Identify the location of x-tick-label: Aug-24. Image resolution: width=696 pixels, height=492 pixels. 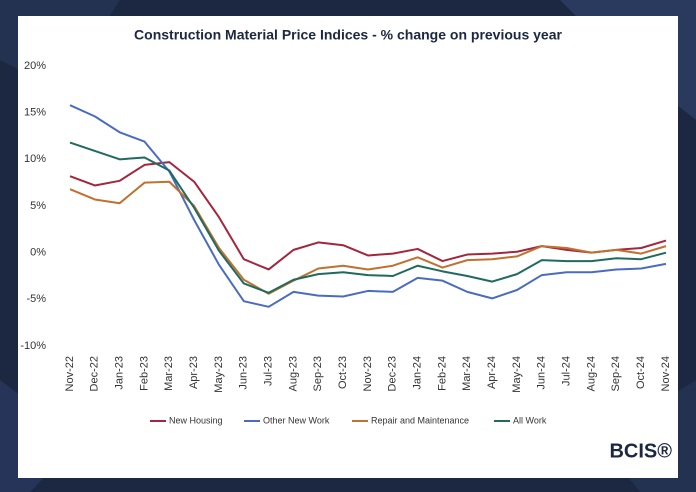
(591, 373).